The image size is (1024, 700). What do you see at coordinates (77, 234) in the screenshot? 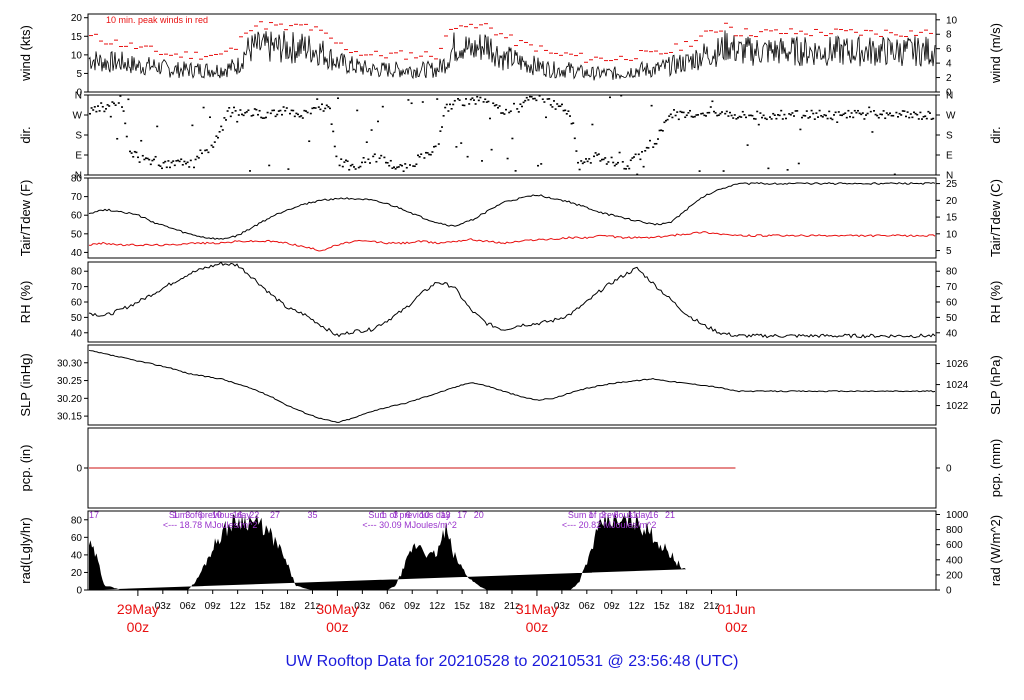
I see `temp-ytick-label-left: 50` at bounding box center [77, 234].